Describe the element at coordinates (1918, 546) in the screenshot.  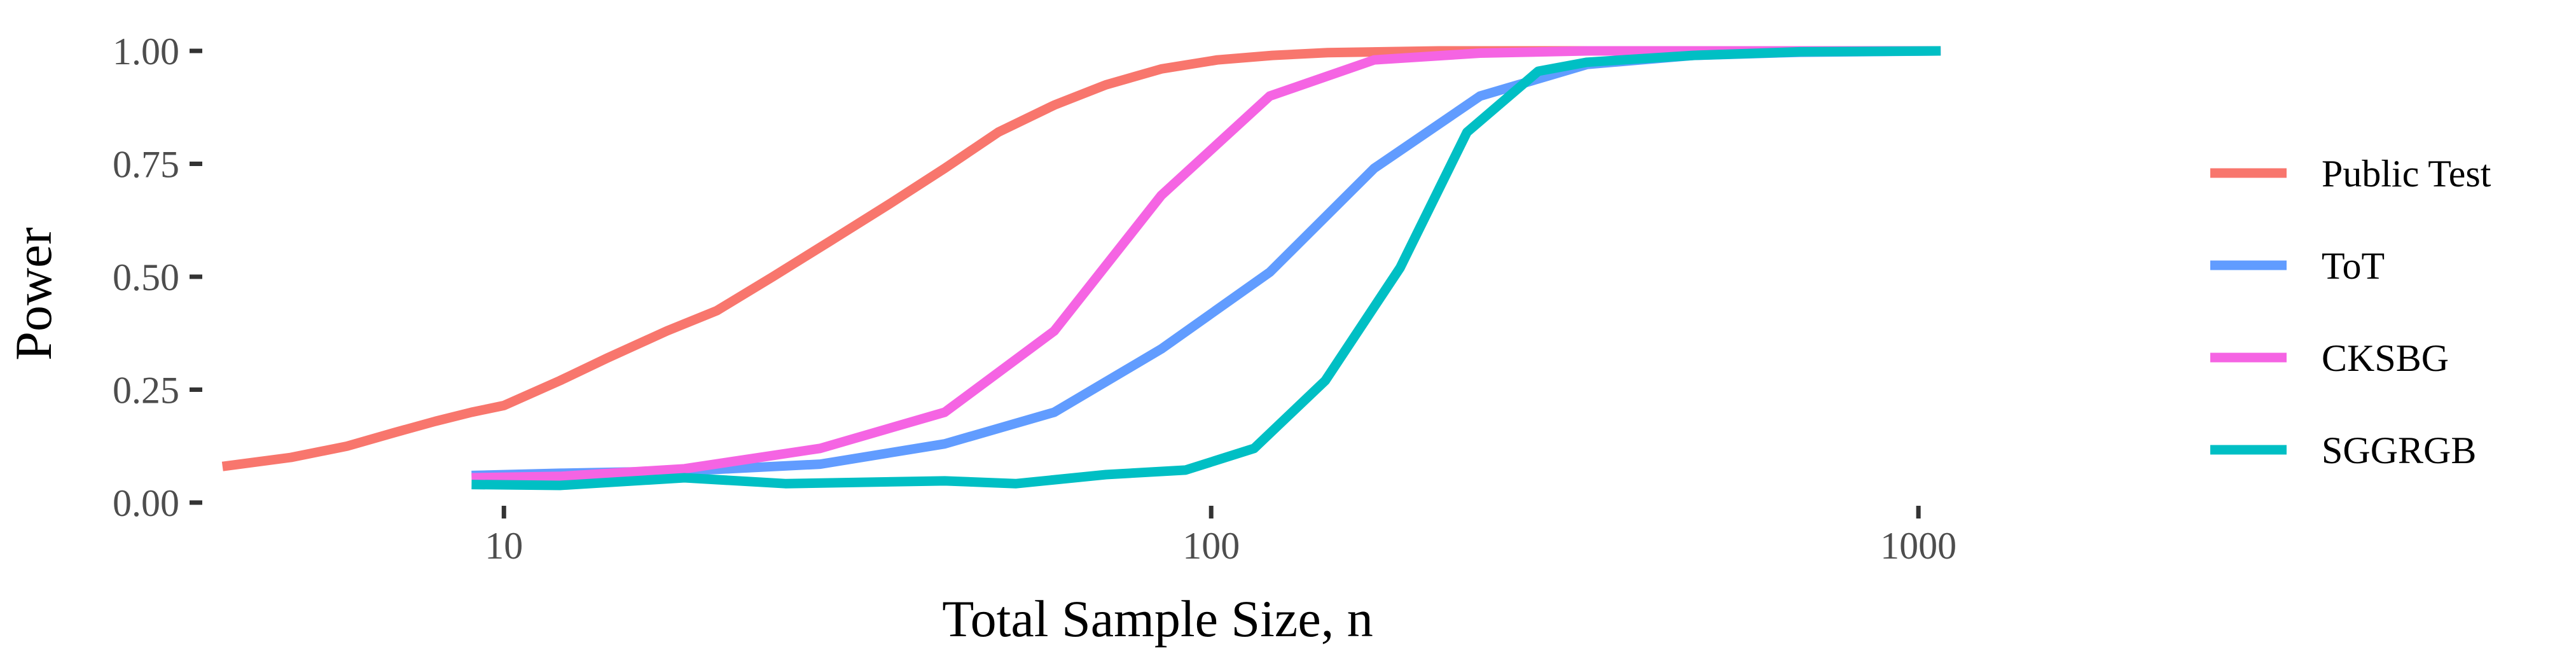
I see `x-tick-label-2: 1000` at that location.